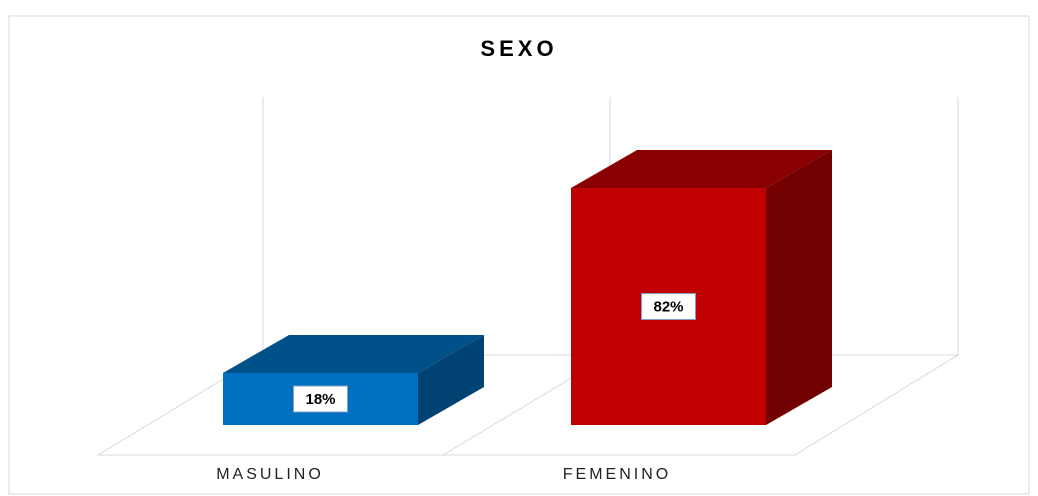 The image size is (1038, 496). Describe the element at coordinates (617, 474) in the screenshot. I see `x-tick-label: FEMENINO` at that location.